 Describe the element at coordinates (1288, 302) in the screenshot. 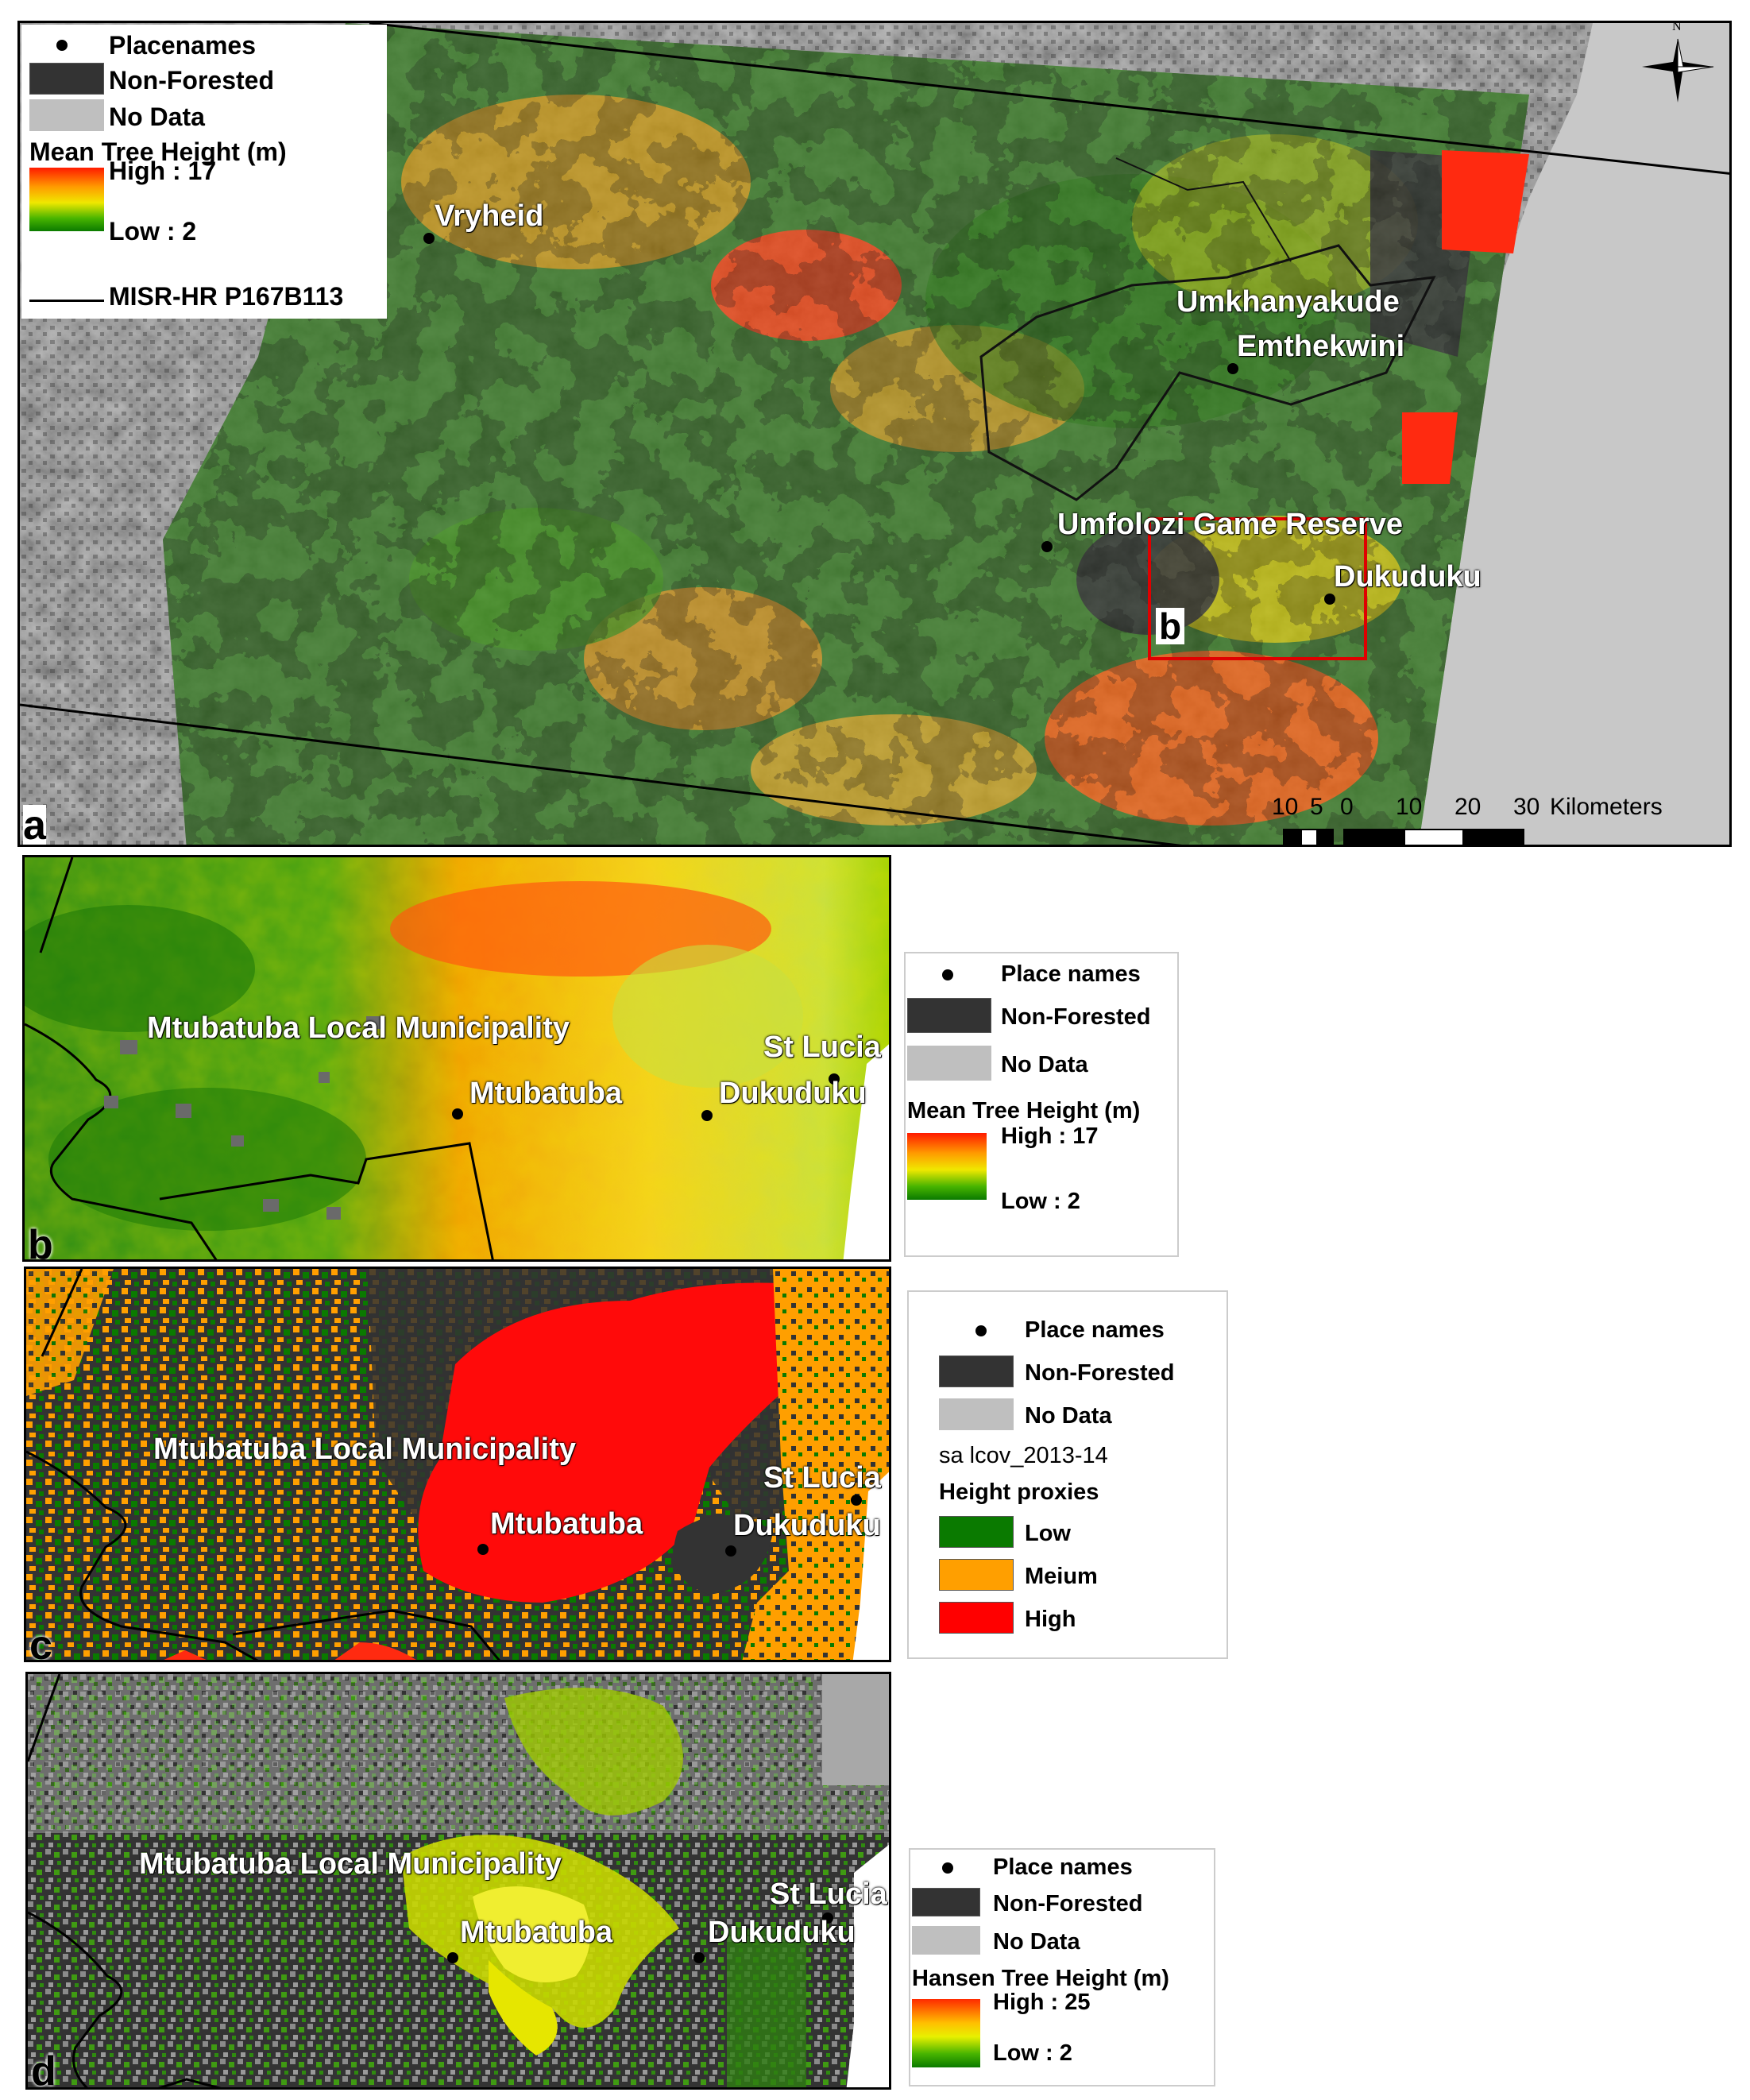

I see `place-label-umkhanyakude: Umkhanyakude` at that location.